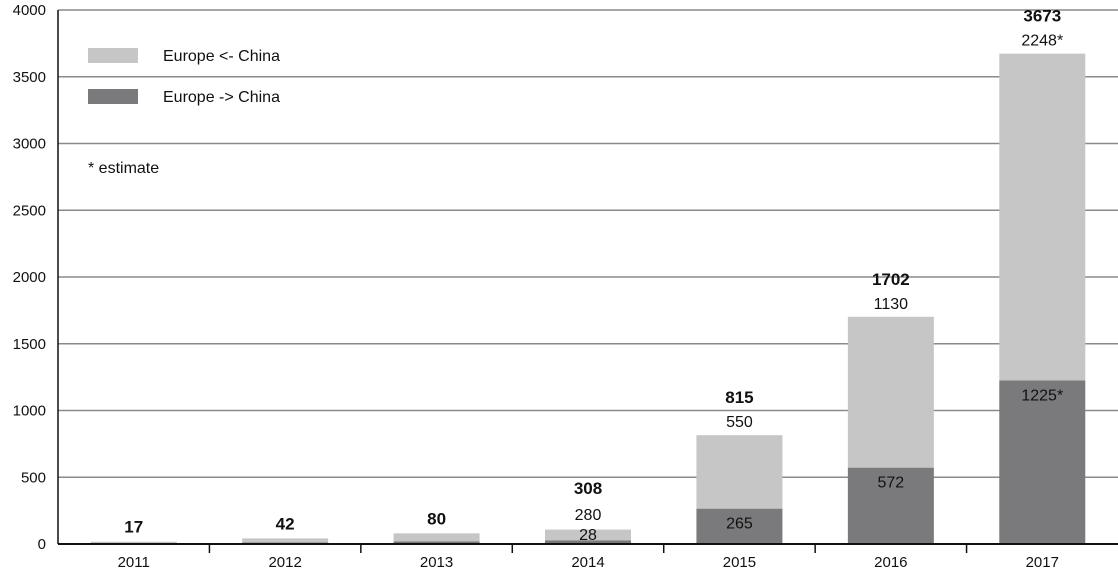  What do you see at coordinates (29, 10) in the screenshot?
I see `y-tick-label: 4000` at bounding box center [29, 10].